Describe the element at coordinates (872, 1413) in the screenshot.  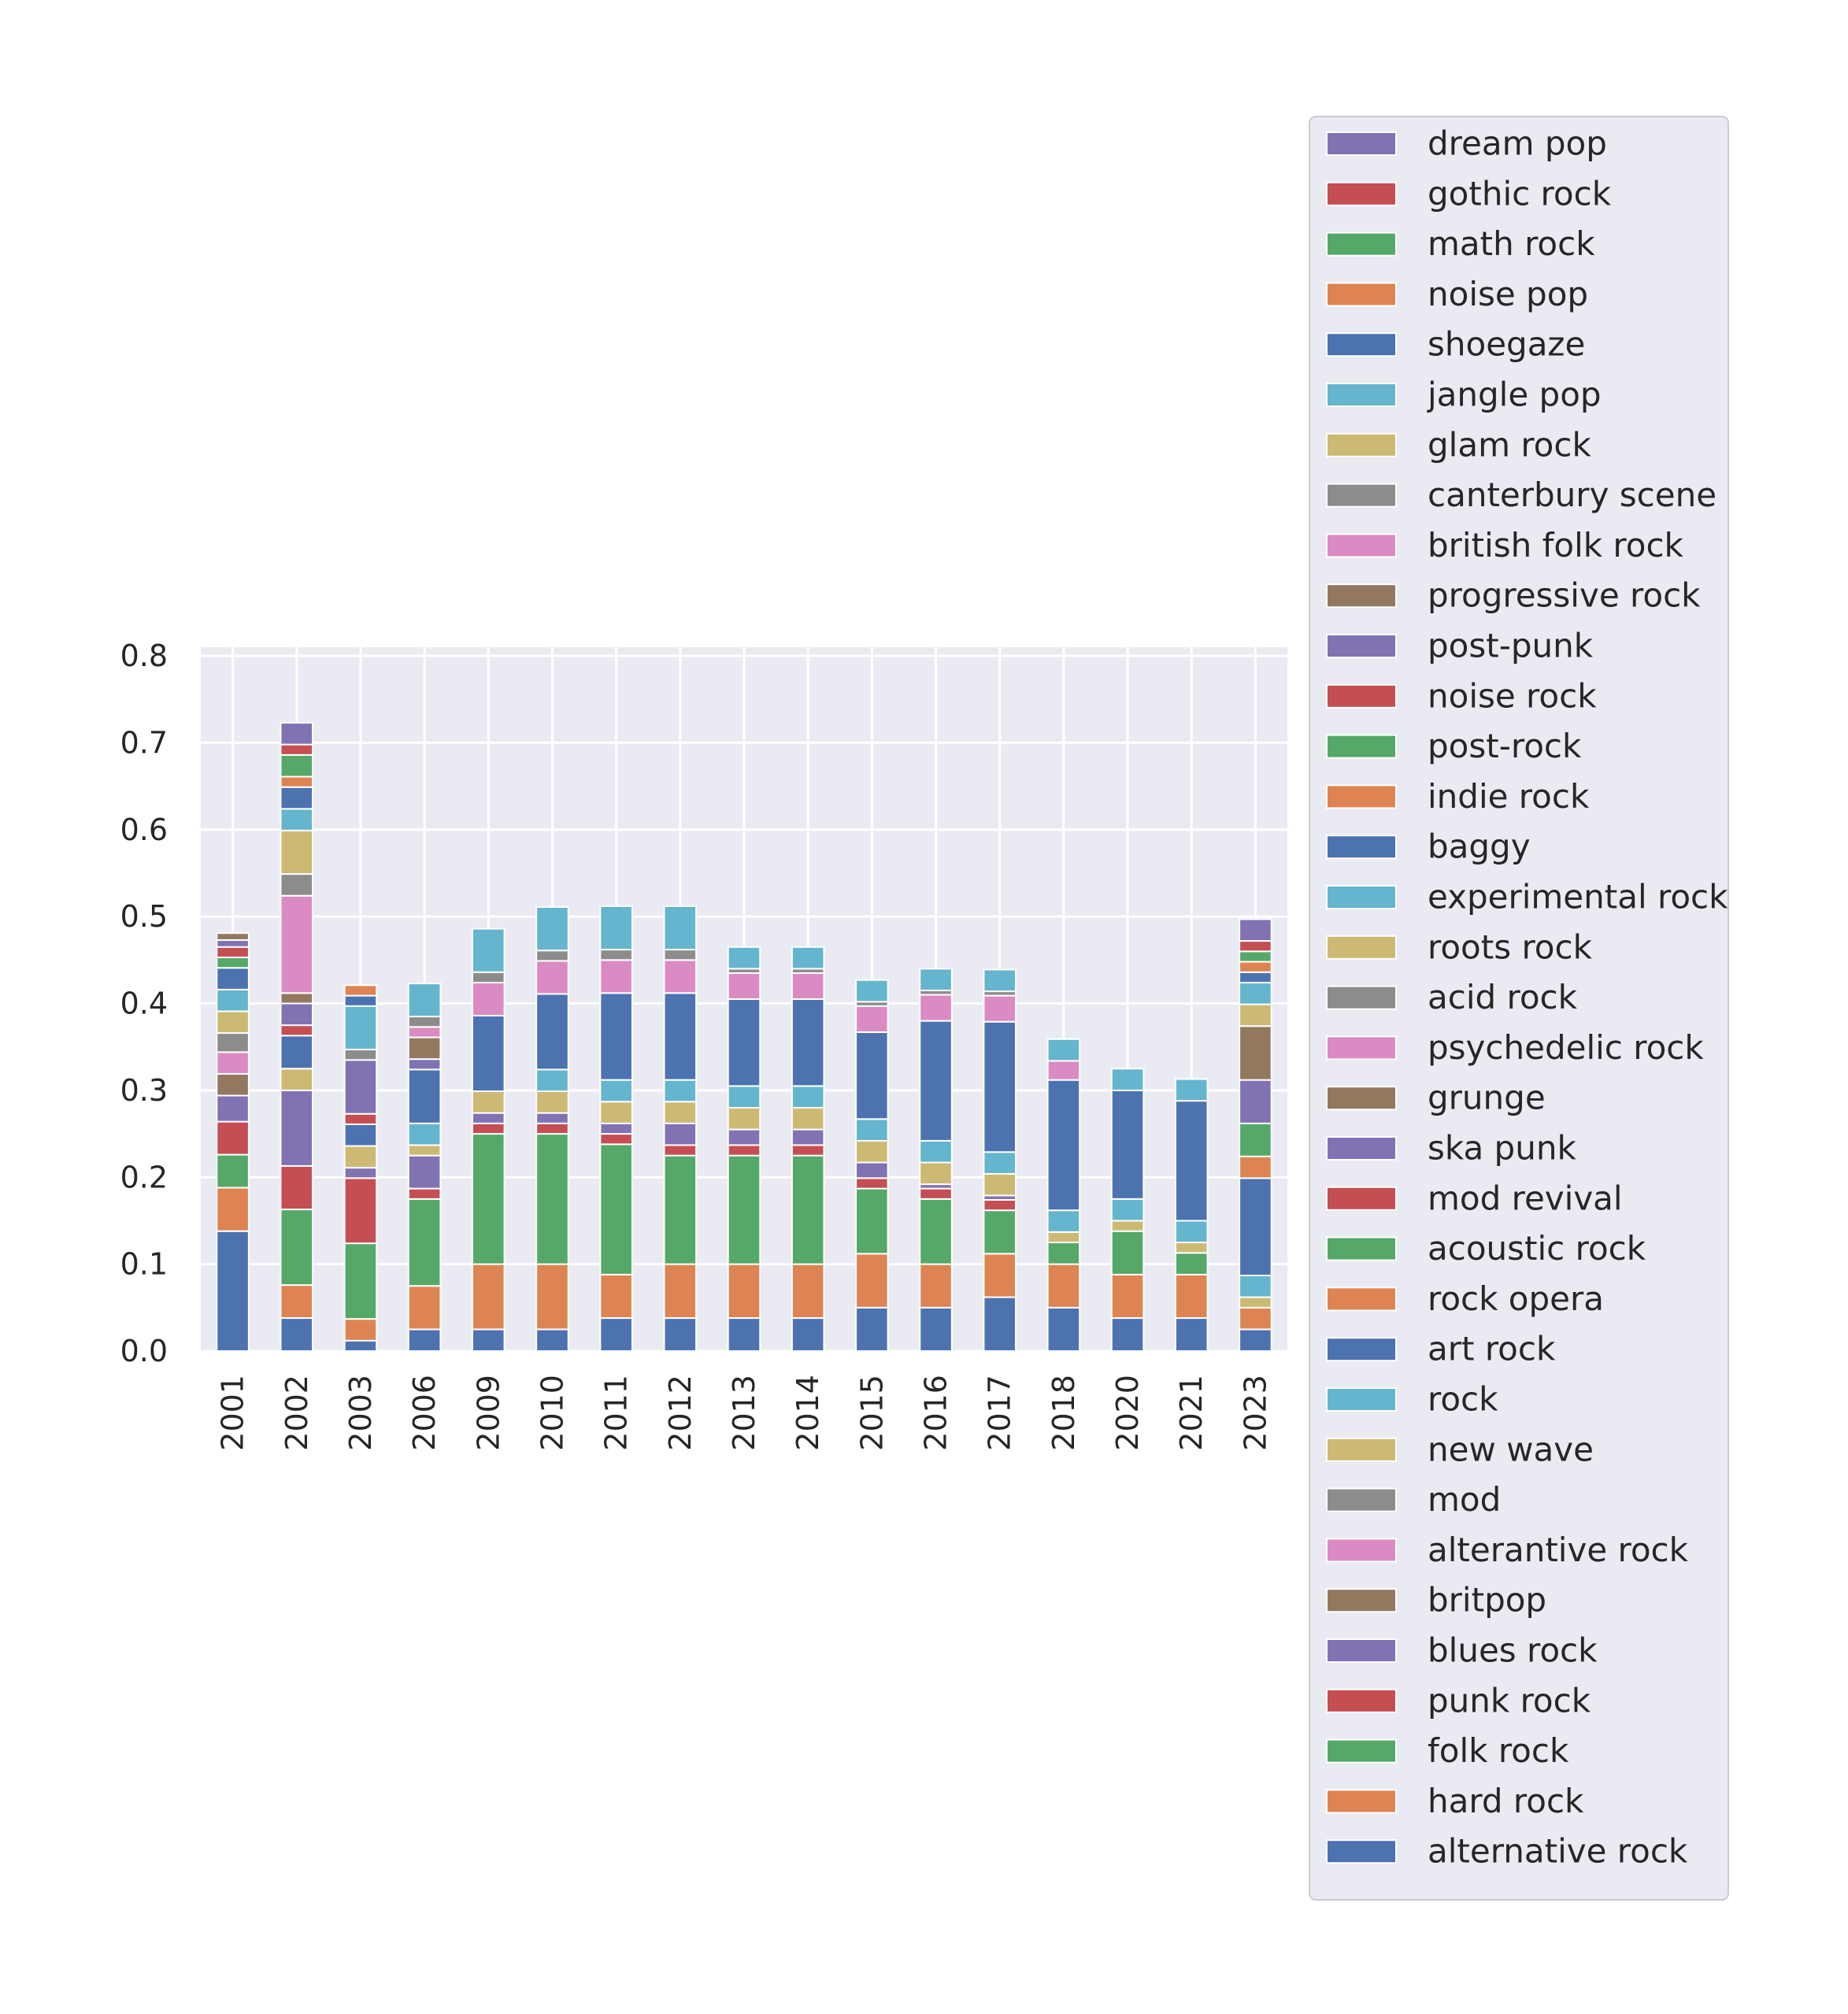
I see `x-tick-label: 2015` at that location.